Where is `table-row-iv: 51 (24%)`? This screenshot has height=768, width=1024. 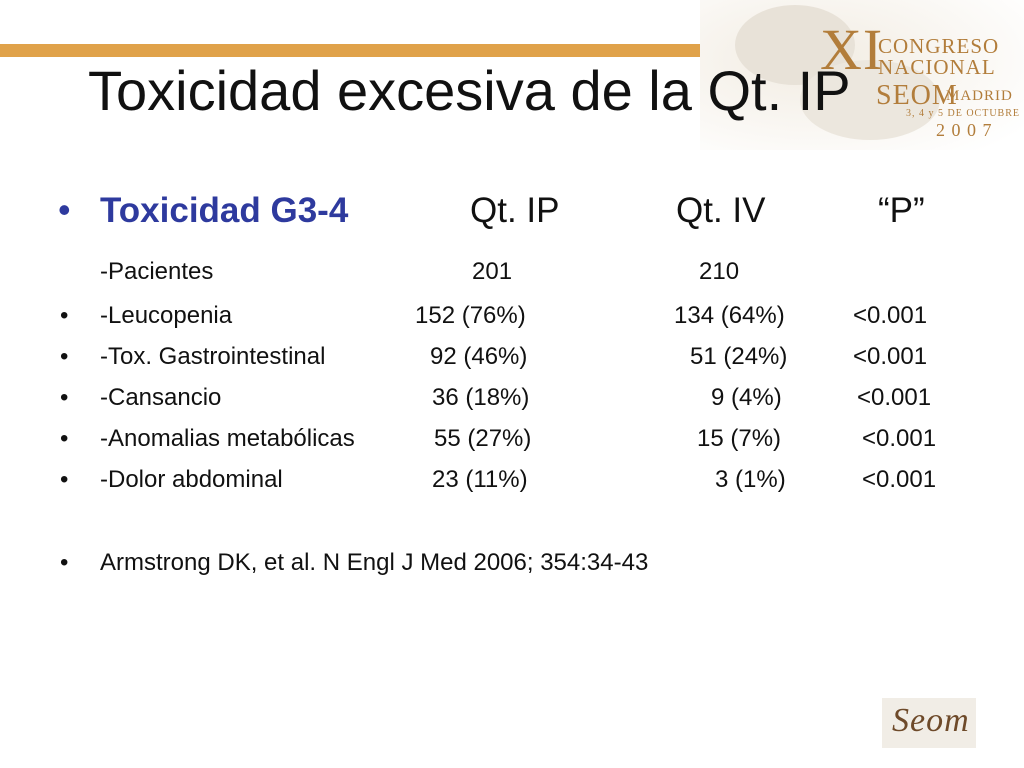
table-row-iv: 51 (24%) is located at coordinates (739, 356).